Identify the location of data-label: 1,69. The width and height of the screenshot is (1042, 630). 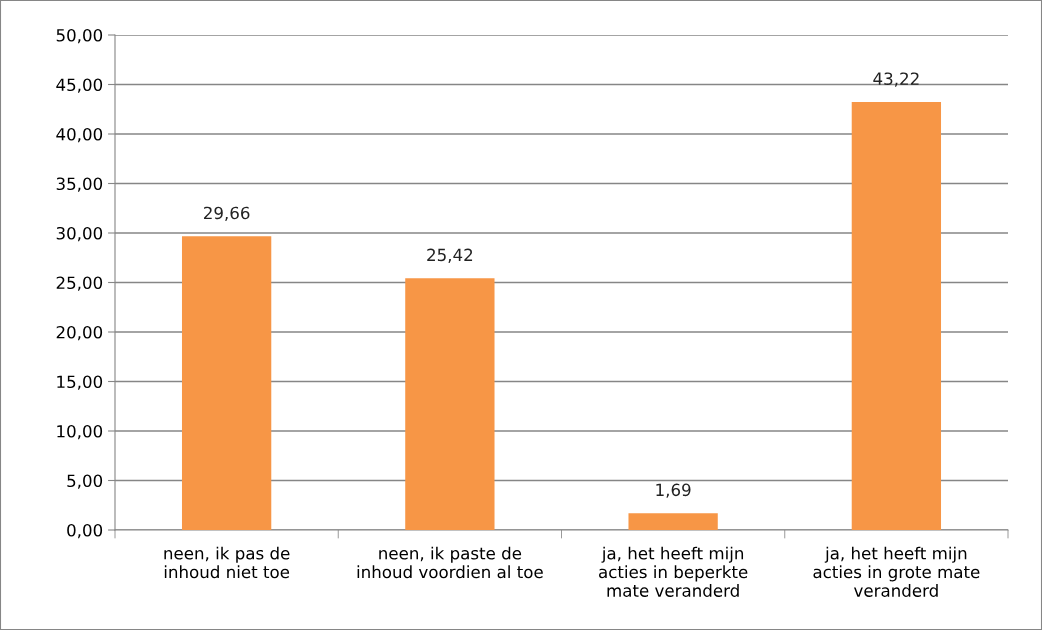
(673, 490).